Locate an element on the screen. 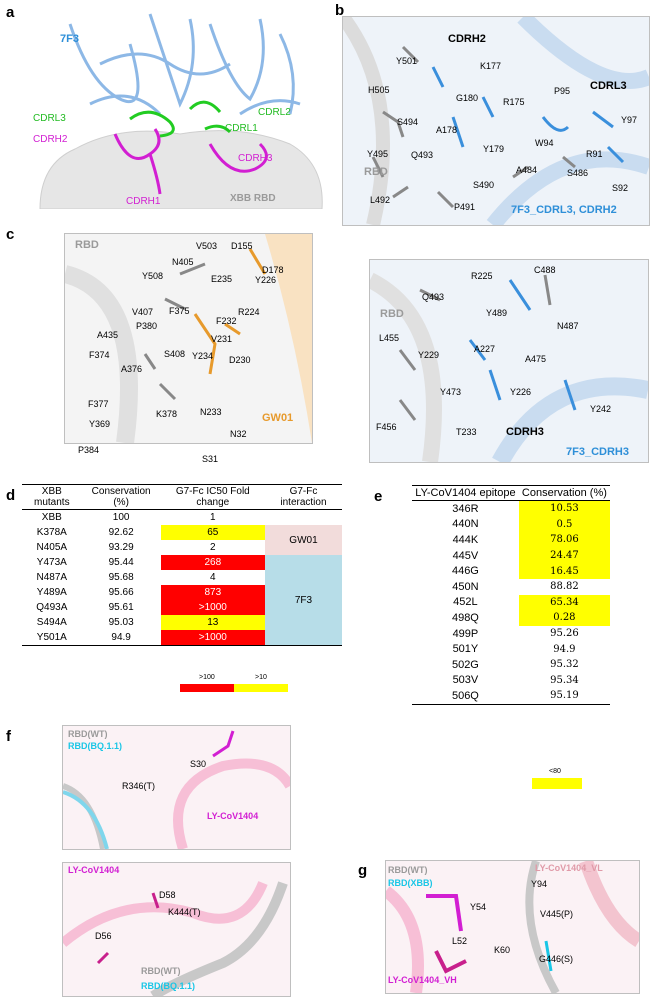 The width and height of the screenshot is (654, 999). panel-letter-g: g is located at coordinates (363, 870).